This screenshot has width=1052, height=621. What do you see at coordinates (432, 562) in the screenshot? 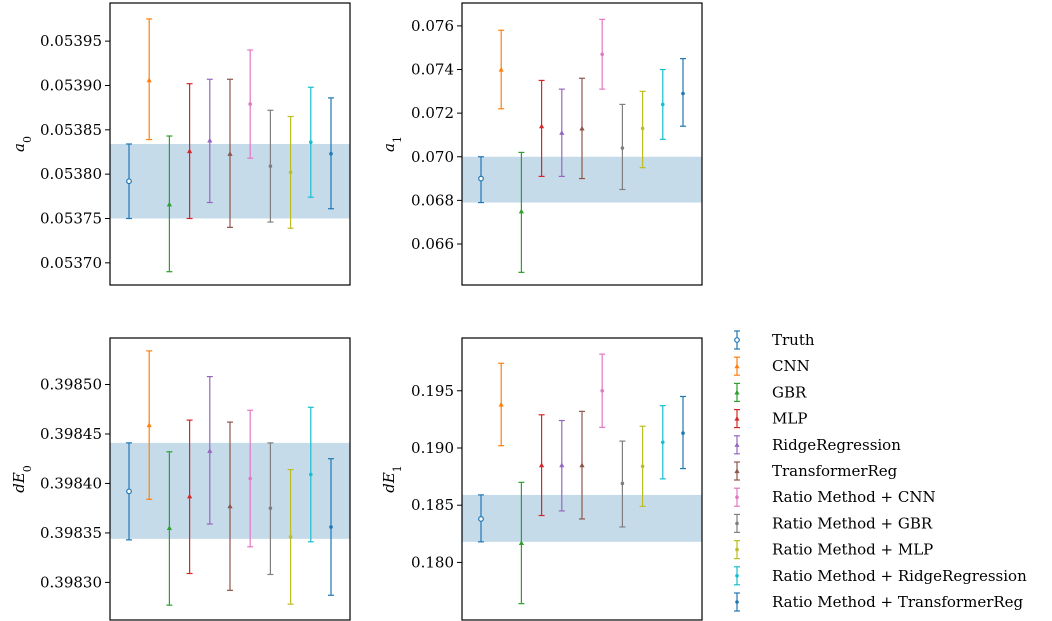
I see `y-tick-label: 0.180` at bounding box center [432, 562].